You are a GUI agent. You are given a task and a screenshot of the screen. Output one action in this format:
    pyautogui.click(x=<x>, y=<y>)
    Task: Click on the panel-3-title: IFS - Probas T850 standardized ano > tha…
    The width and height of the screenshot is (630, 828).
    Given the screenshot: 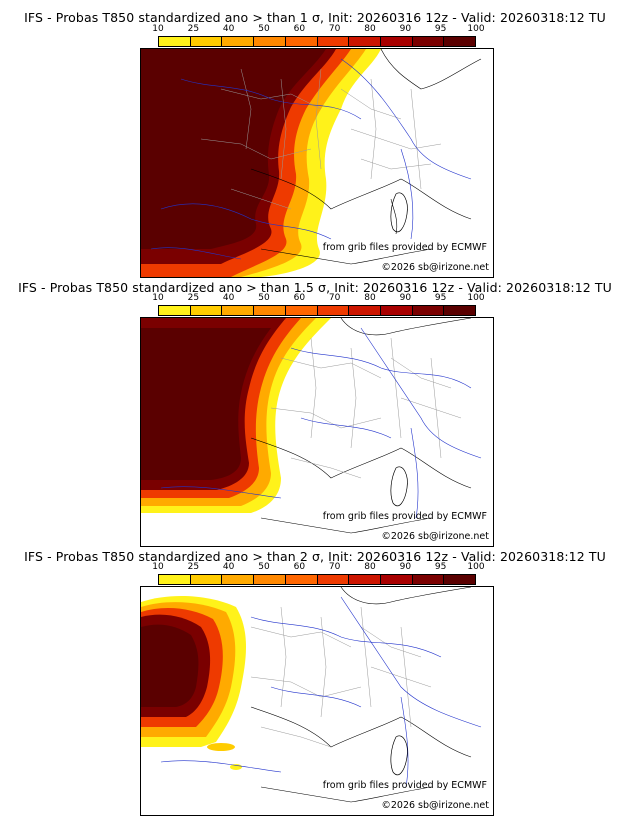 What is the action you would take?
    pyautogui.click(x=315, y=556)
    